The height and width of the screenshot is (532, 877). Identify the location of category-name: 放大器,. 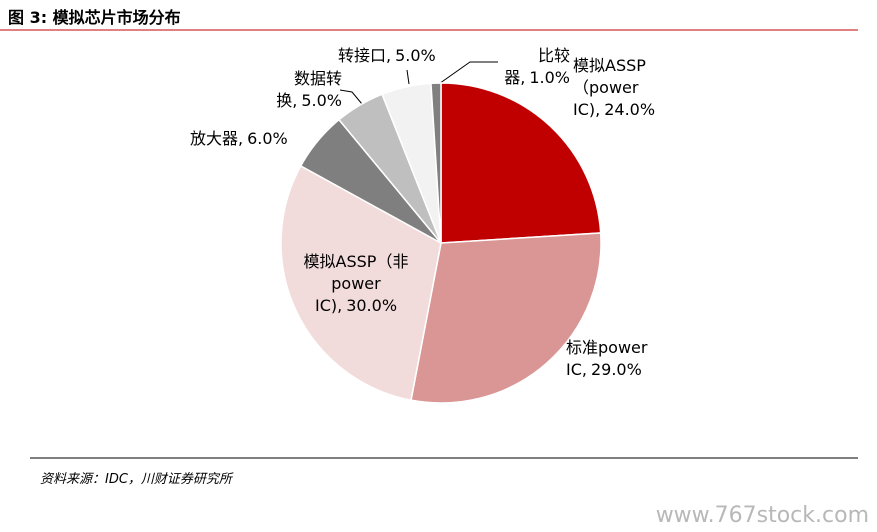
(217, 138).